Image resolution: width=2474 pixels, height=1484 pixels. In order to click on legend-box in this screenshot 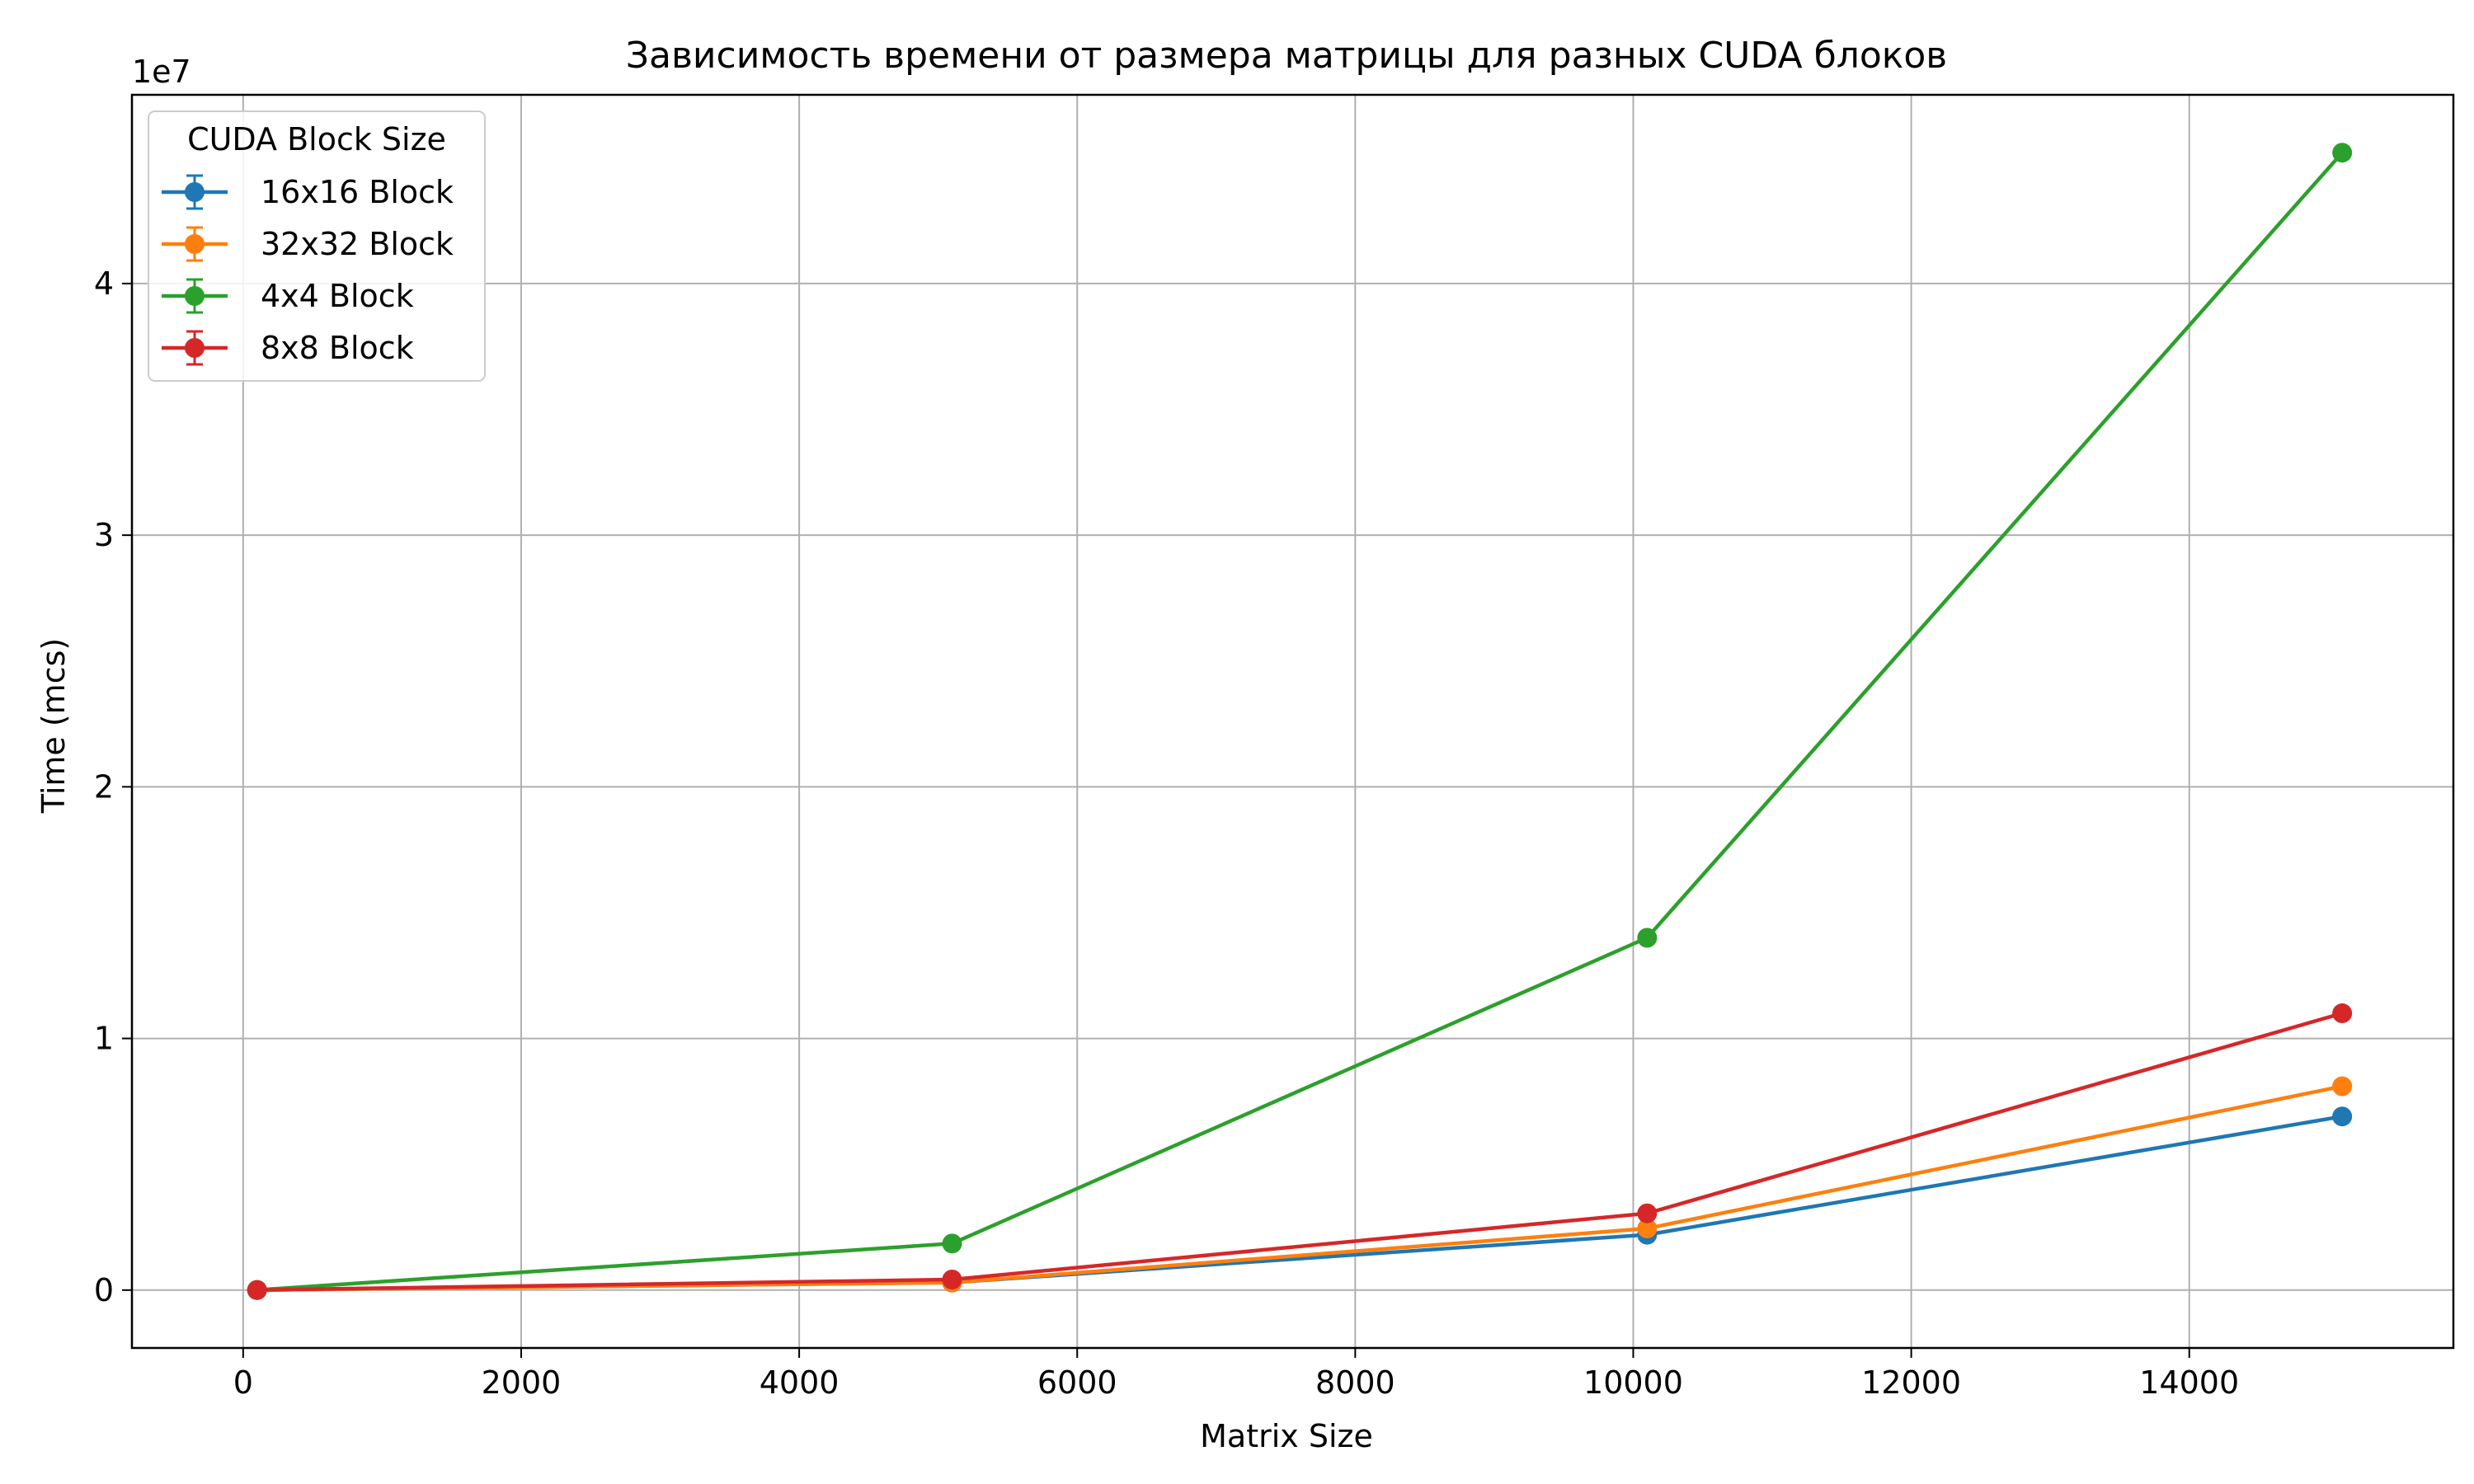, I will do `click(317, 246)`.